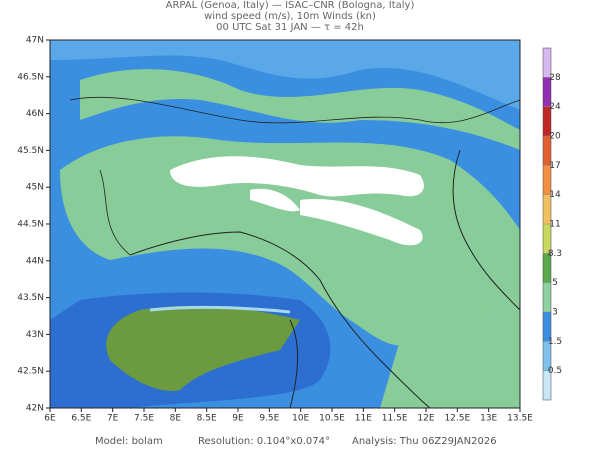 The image size is (600, 450). What do you see at coordinates (555, 371) in the screenshot?
I see `colorbar-label: 0.5` at bounding box center [555, 371].